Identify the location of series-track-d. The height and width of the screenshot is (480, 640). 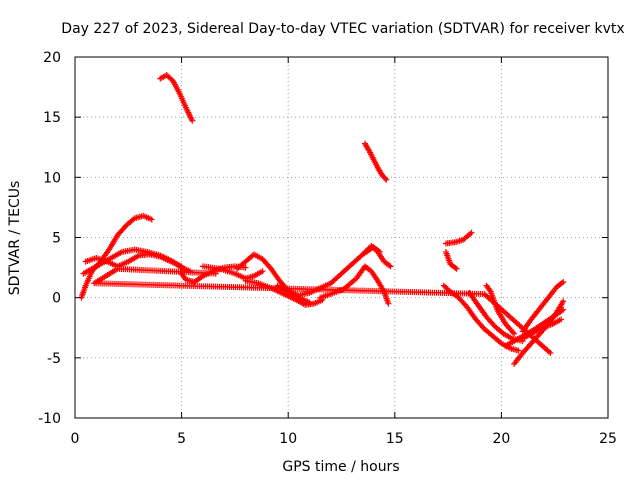
(176, 98).